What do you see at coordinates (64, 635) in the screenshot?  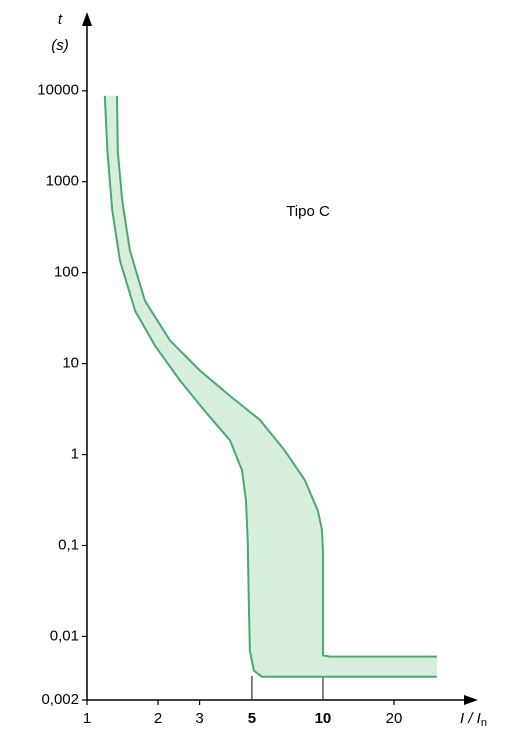 I see `y-tick-label: 0,01` at bounding box center [64, 635].